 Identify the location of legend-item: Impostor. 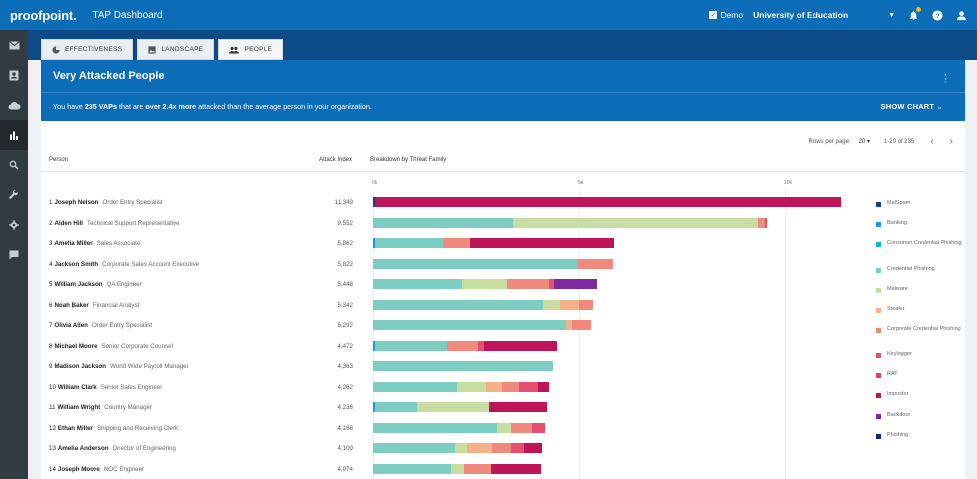
(921, 394).